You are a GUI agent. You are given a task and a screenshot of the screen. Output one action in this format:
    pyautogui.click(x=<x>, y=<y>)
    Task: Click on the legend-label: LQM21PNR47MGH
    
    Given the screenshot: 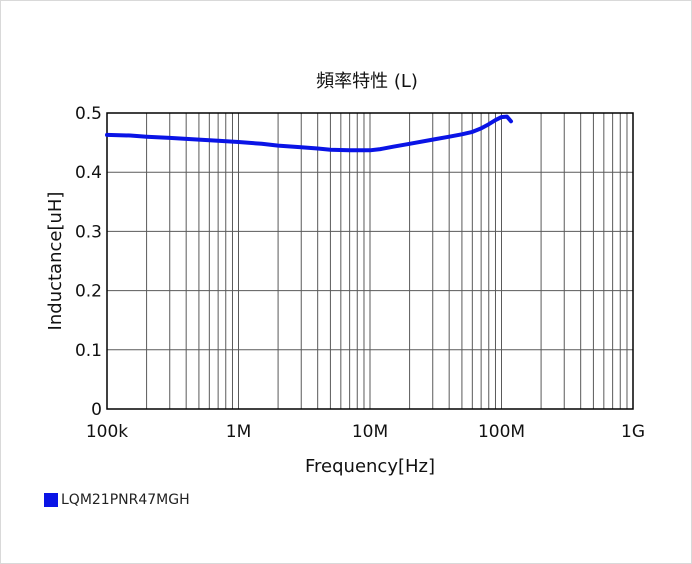 What is the action you would take?
    pyautogui.click(x=125, y=500)
    